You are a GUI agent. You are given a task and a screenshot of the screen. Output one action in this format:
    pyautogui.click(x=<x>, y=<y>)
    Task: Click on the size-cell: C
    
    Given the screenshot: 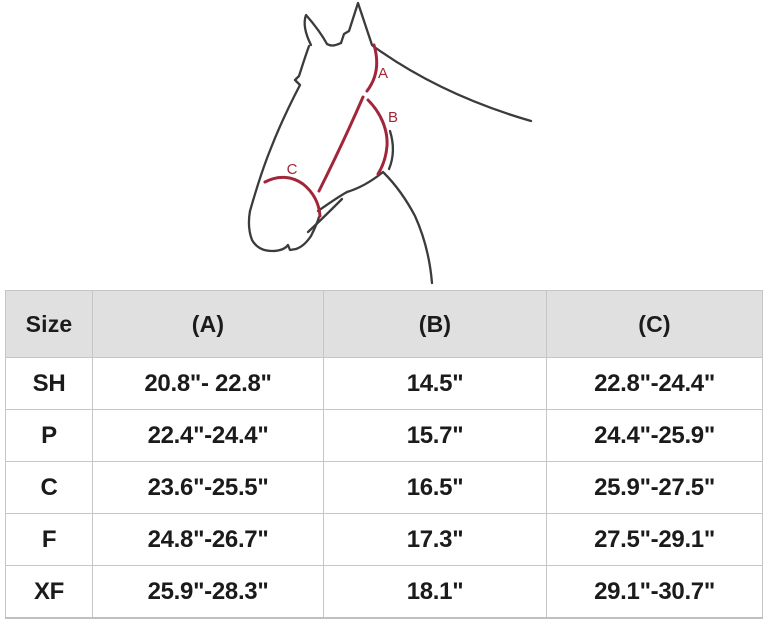 What is the action you would take?
    pyautogui.click(x=49, y=487)
    